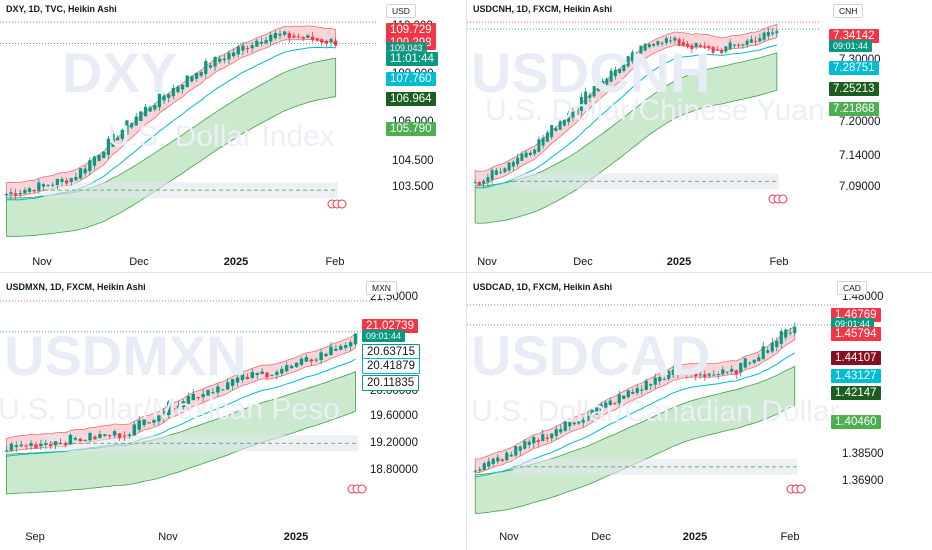  Describe the element at coordinates (411, 129) in the screenshot. I see `price-tag: 105.790` at that location.